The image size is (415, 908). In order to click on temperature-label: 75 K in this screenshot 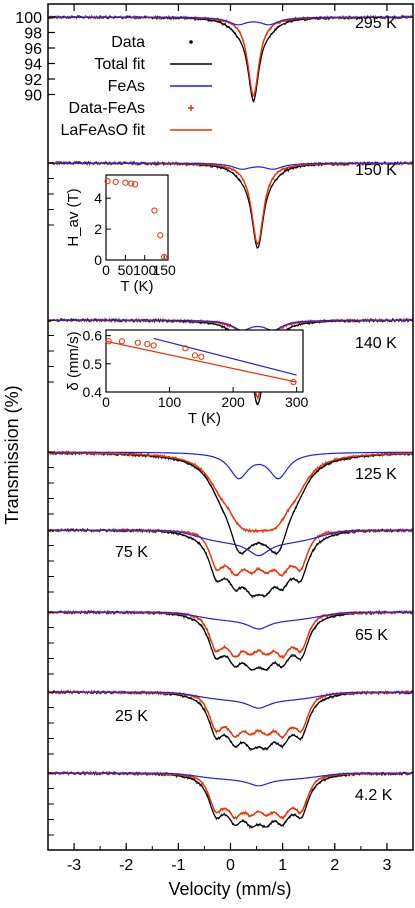, I will do `click(131, 552)`.